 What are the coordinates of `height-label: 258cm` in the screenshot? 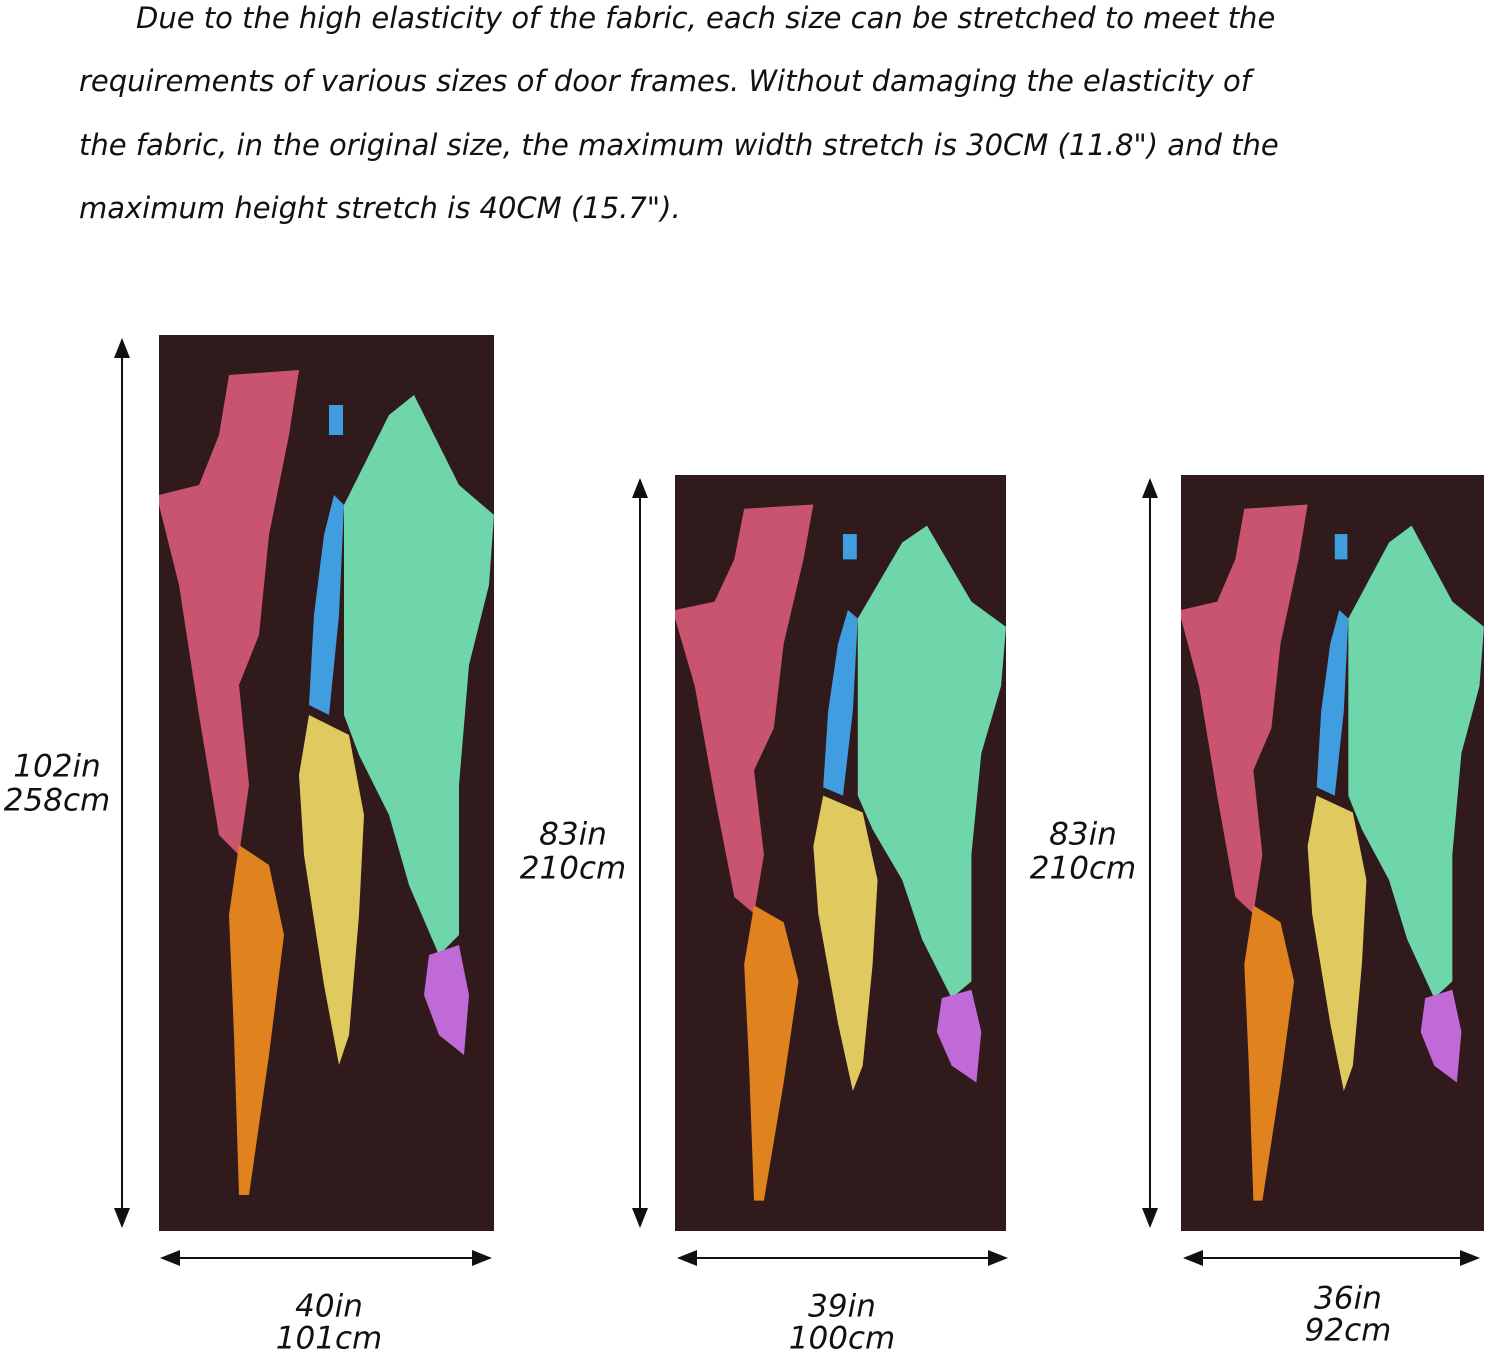 It's located at (57, 801).